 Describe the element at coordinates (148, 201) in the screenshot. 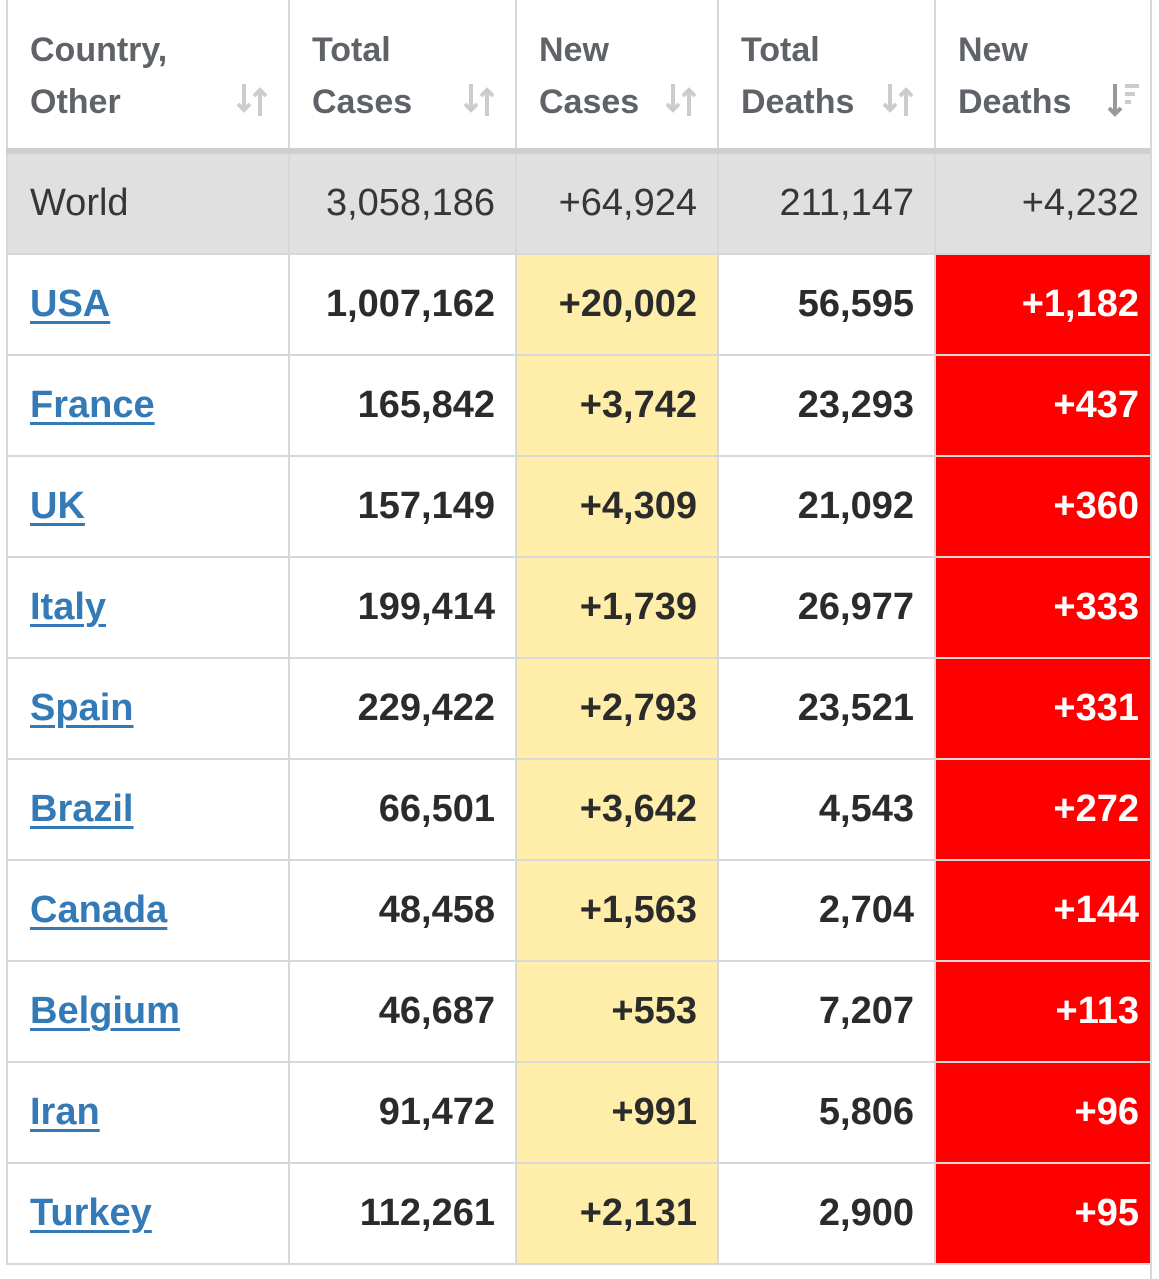

I see `world-name-cell: World` at that location.